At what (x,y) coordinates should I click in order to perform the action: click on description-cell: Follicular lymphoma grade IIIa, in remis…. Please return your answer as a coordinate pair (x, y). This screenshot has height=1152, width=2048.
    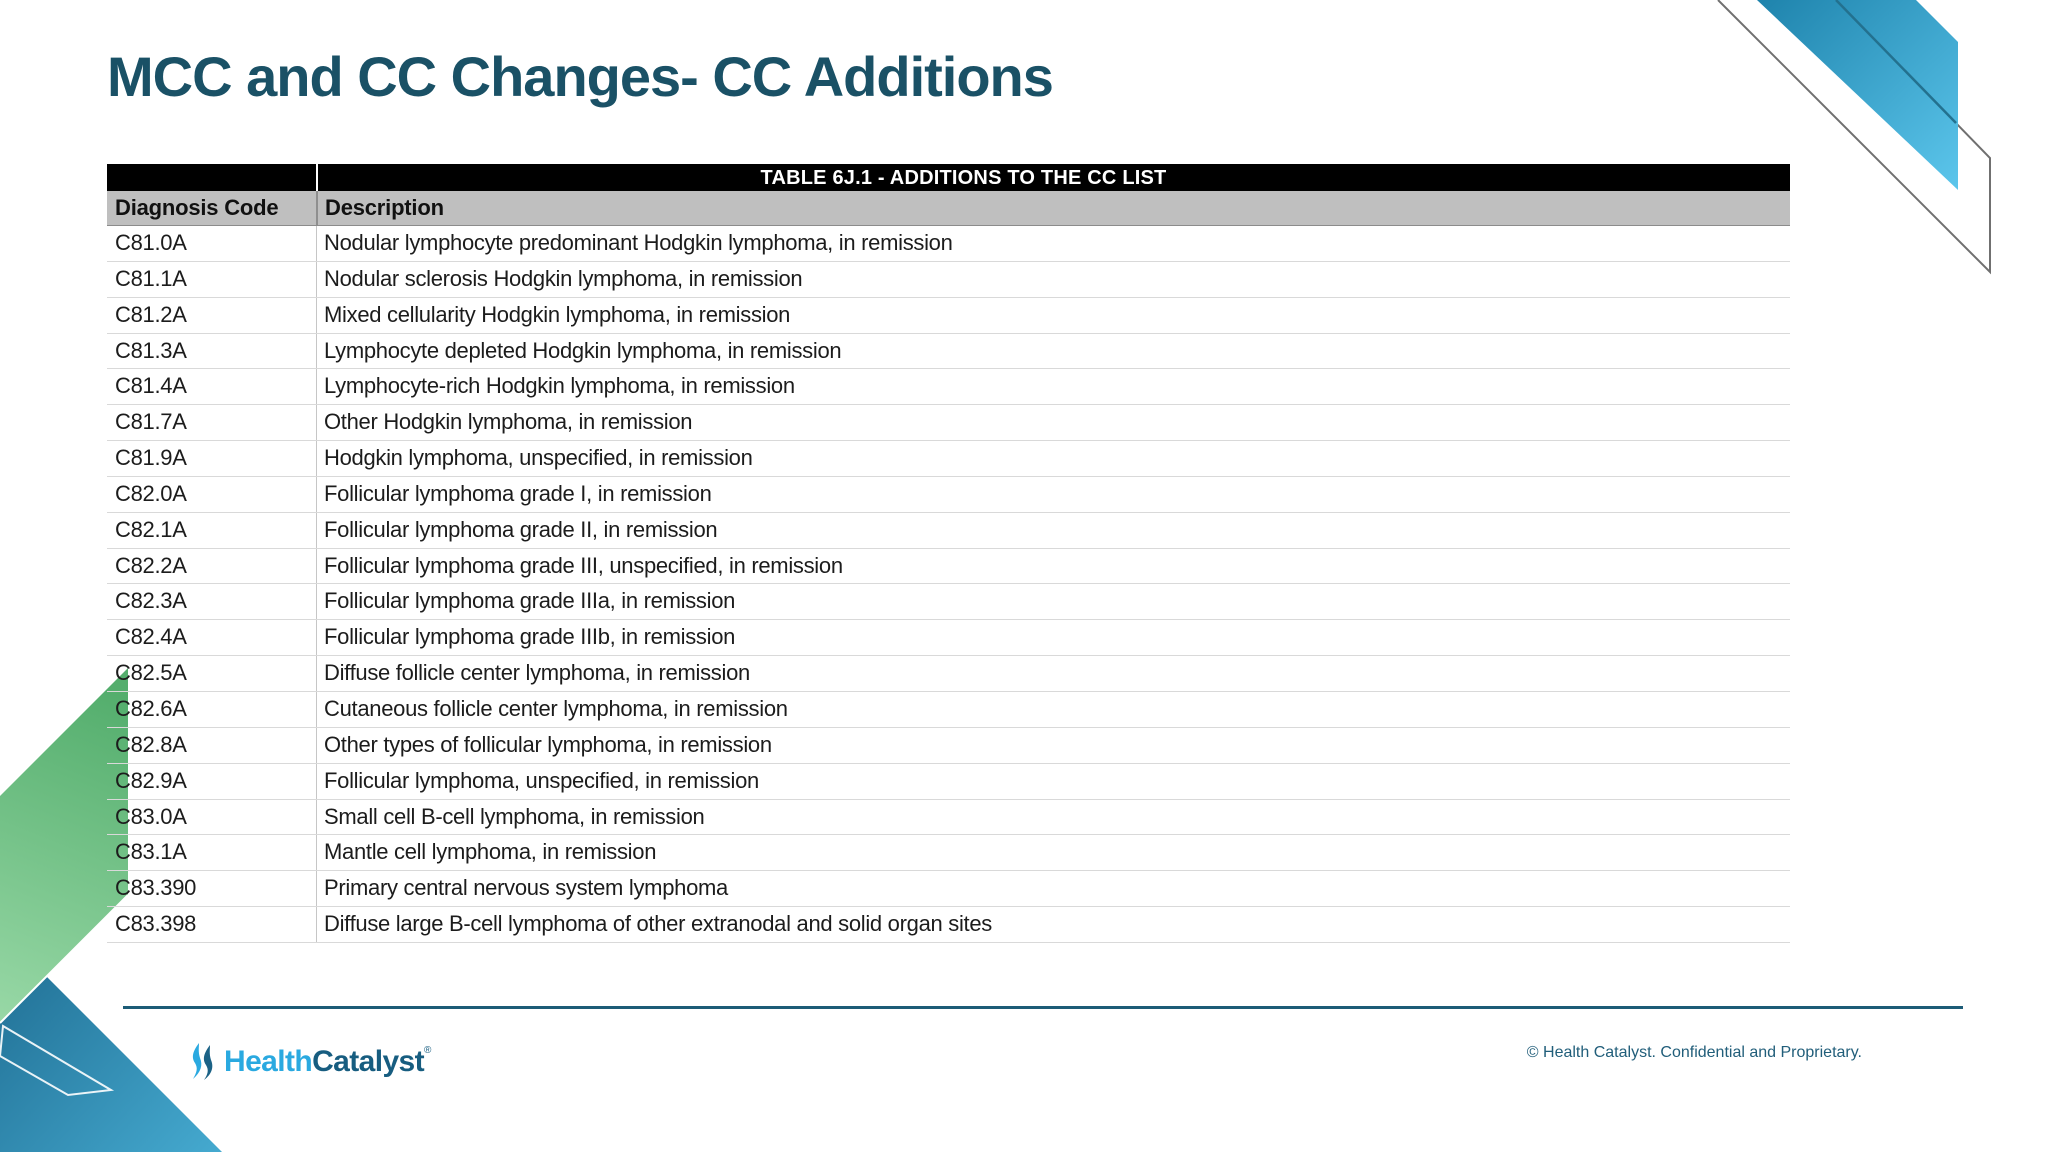
    Looking at the image, I should click on (1053, 602).